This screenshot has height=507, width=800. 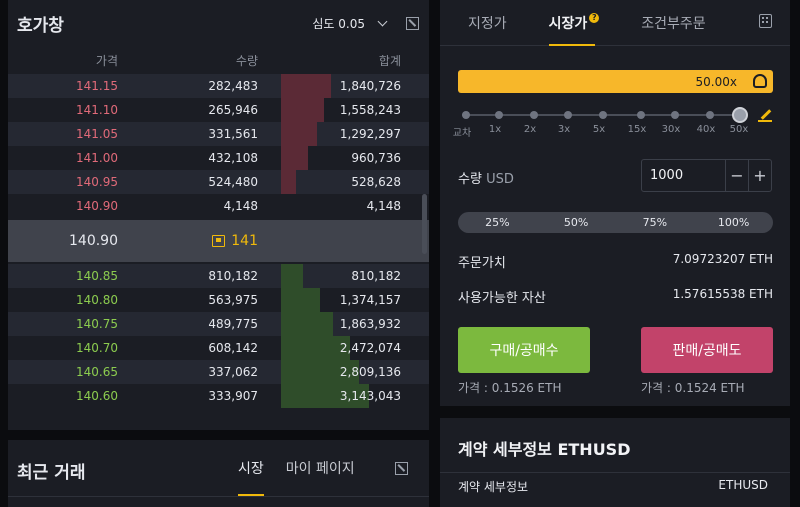 What do you see at coordinates (615, 81) in the screenshot?
I see `leverage-bar: 50.00x` at bounding box center [615, 81].